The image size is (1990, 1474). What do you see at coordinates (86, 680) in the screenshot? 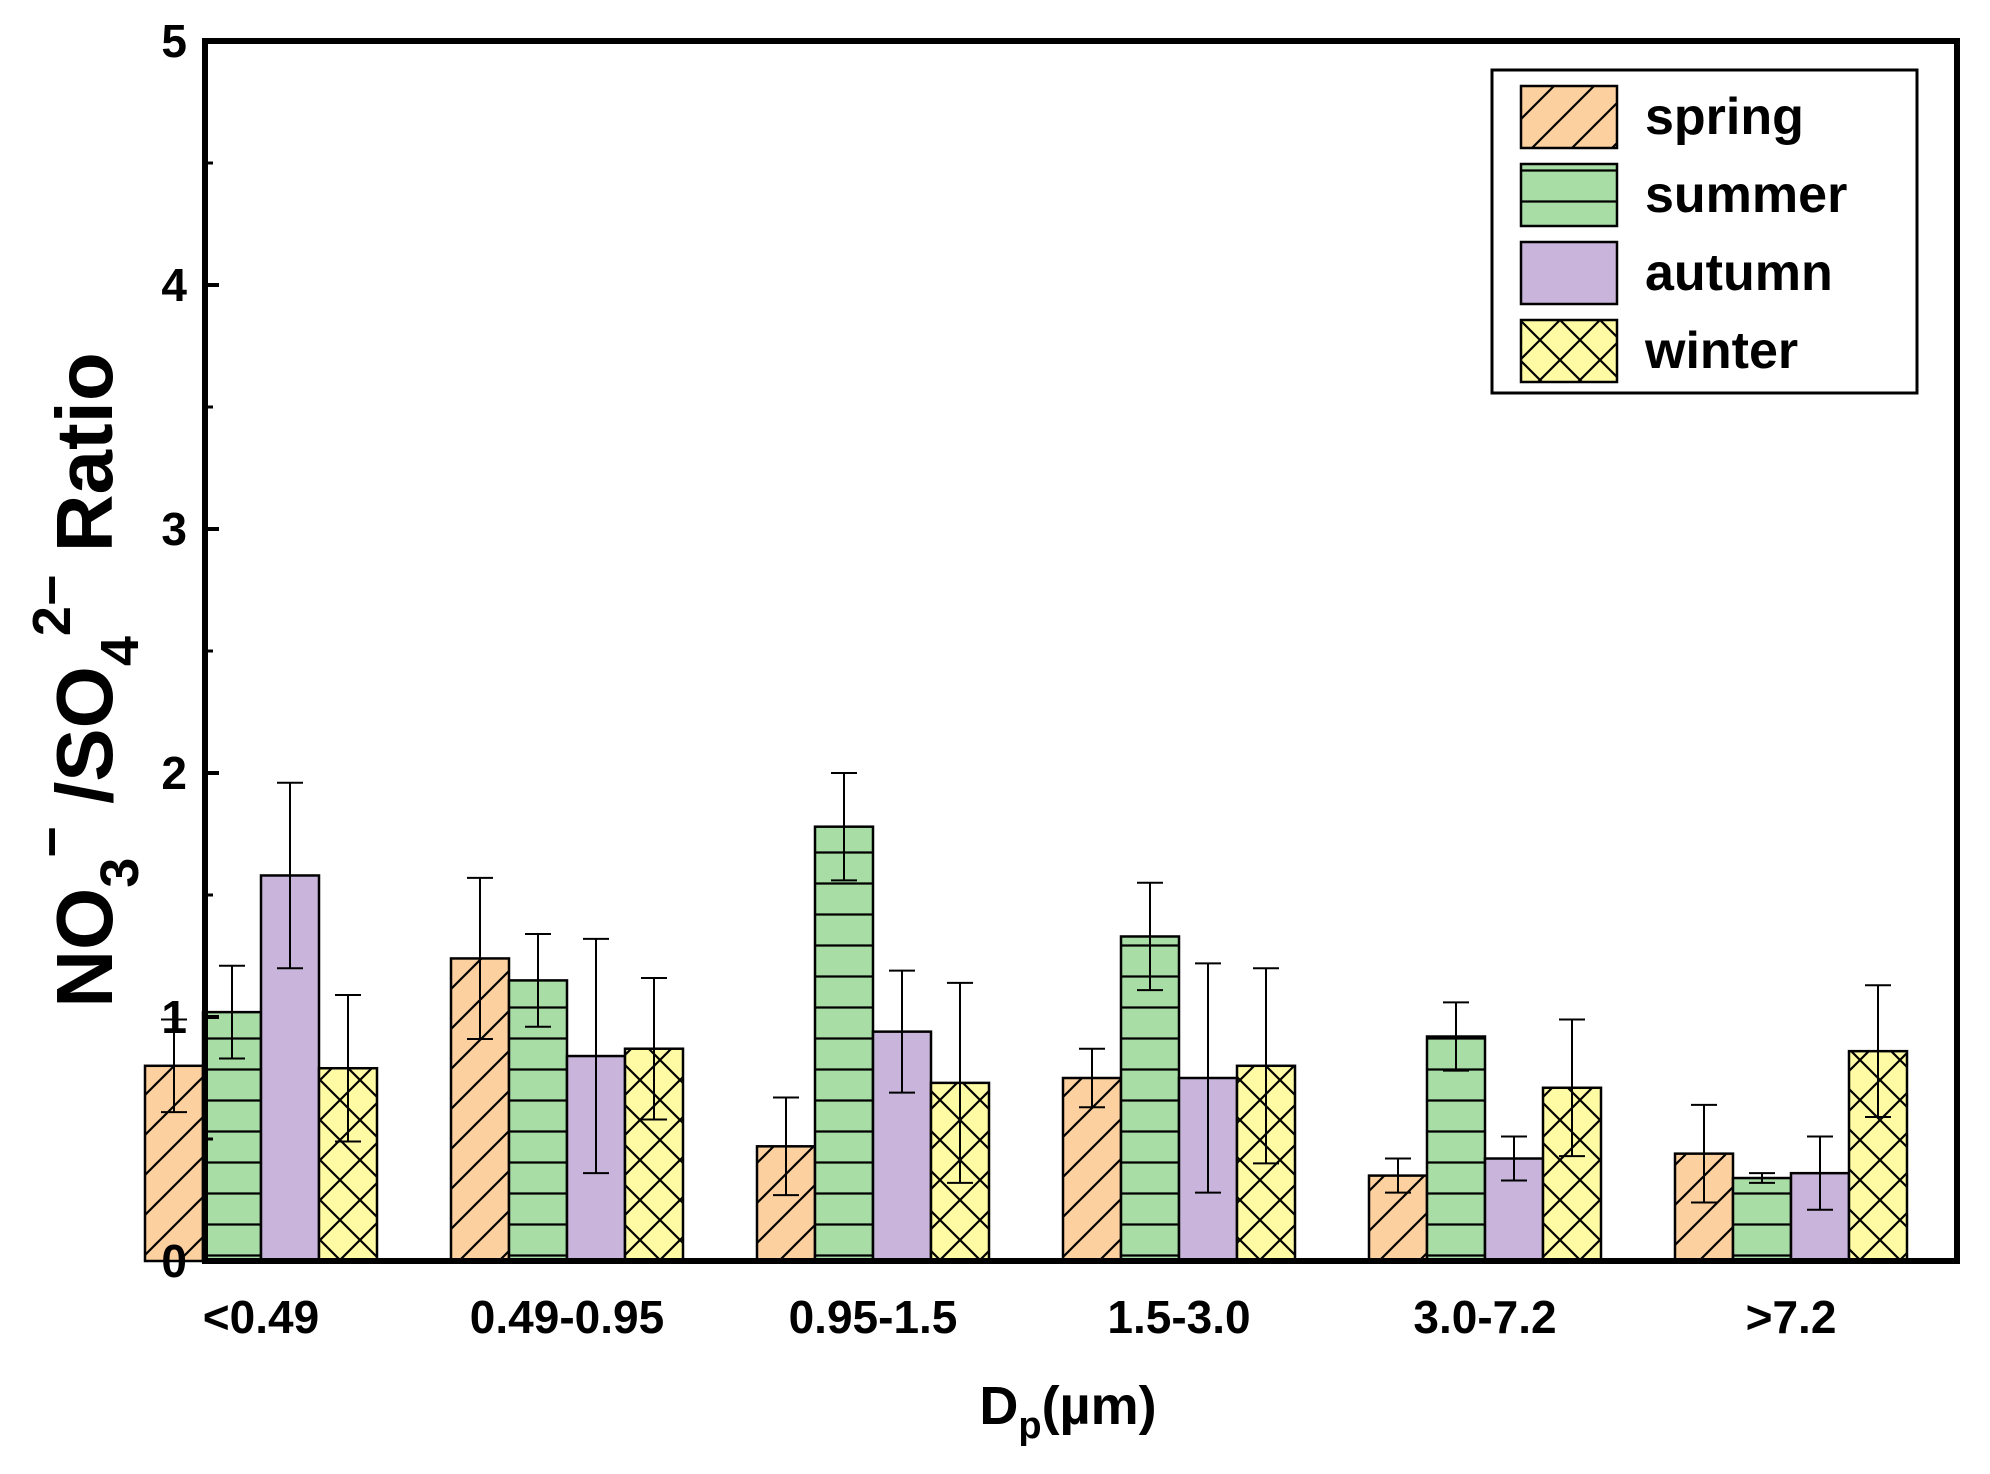
I see `y-axis-title: NO3− /SO42− Ratio` at bounding box center [86, 680].